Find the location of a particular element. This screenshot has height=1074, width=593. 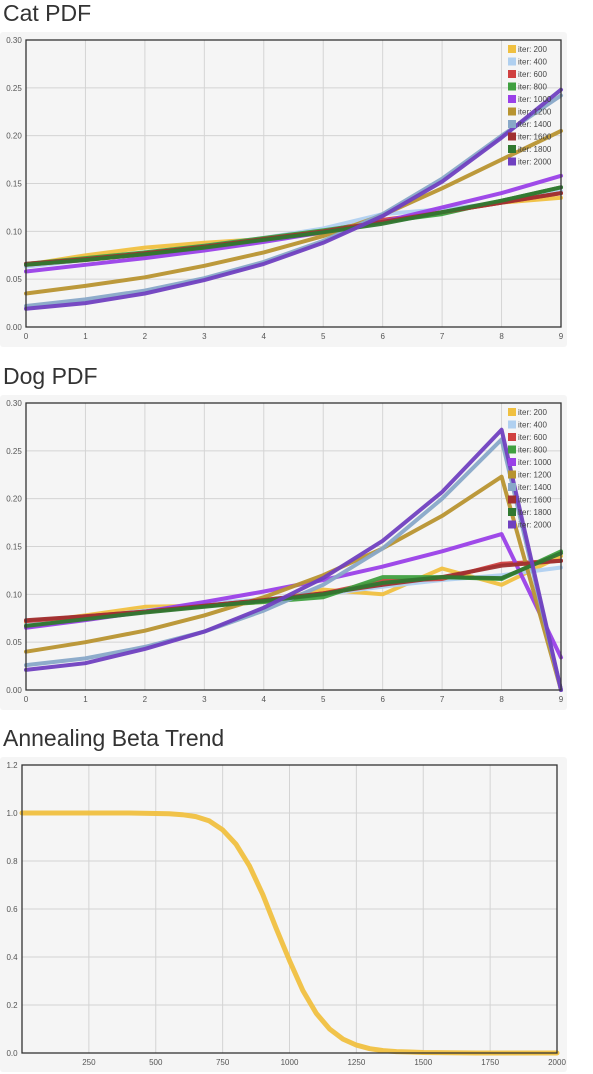

dog-pdf-title: Dog PDF is located at coordinates (50, 376).